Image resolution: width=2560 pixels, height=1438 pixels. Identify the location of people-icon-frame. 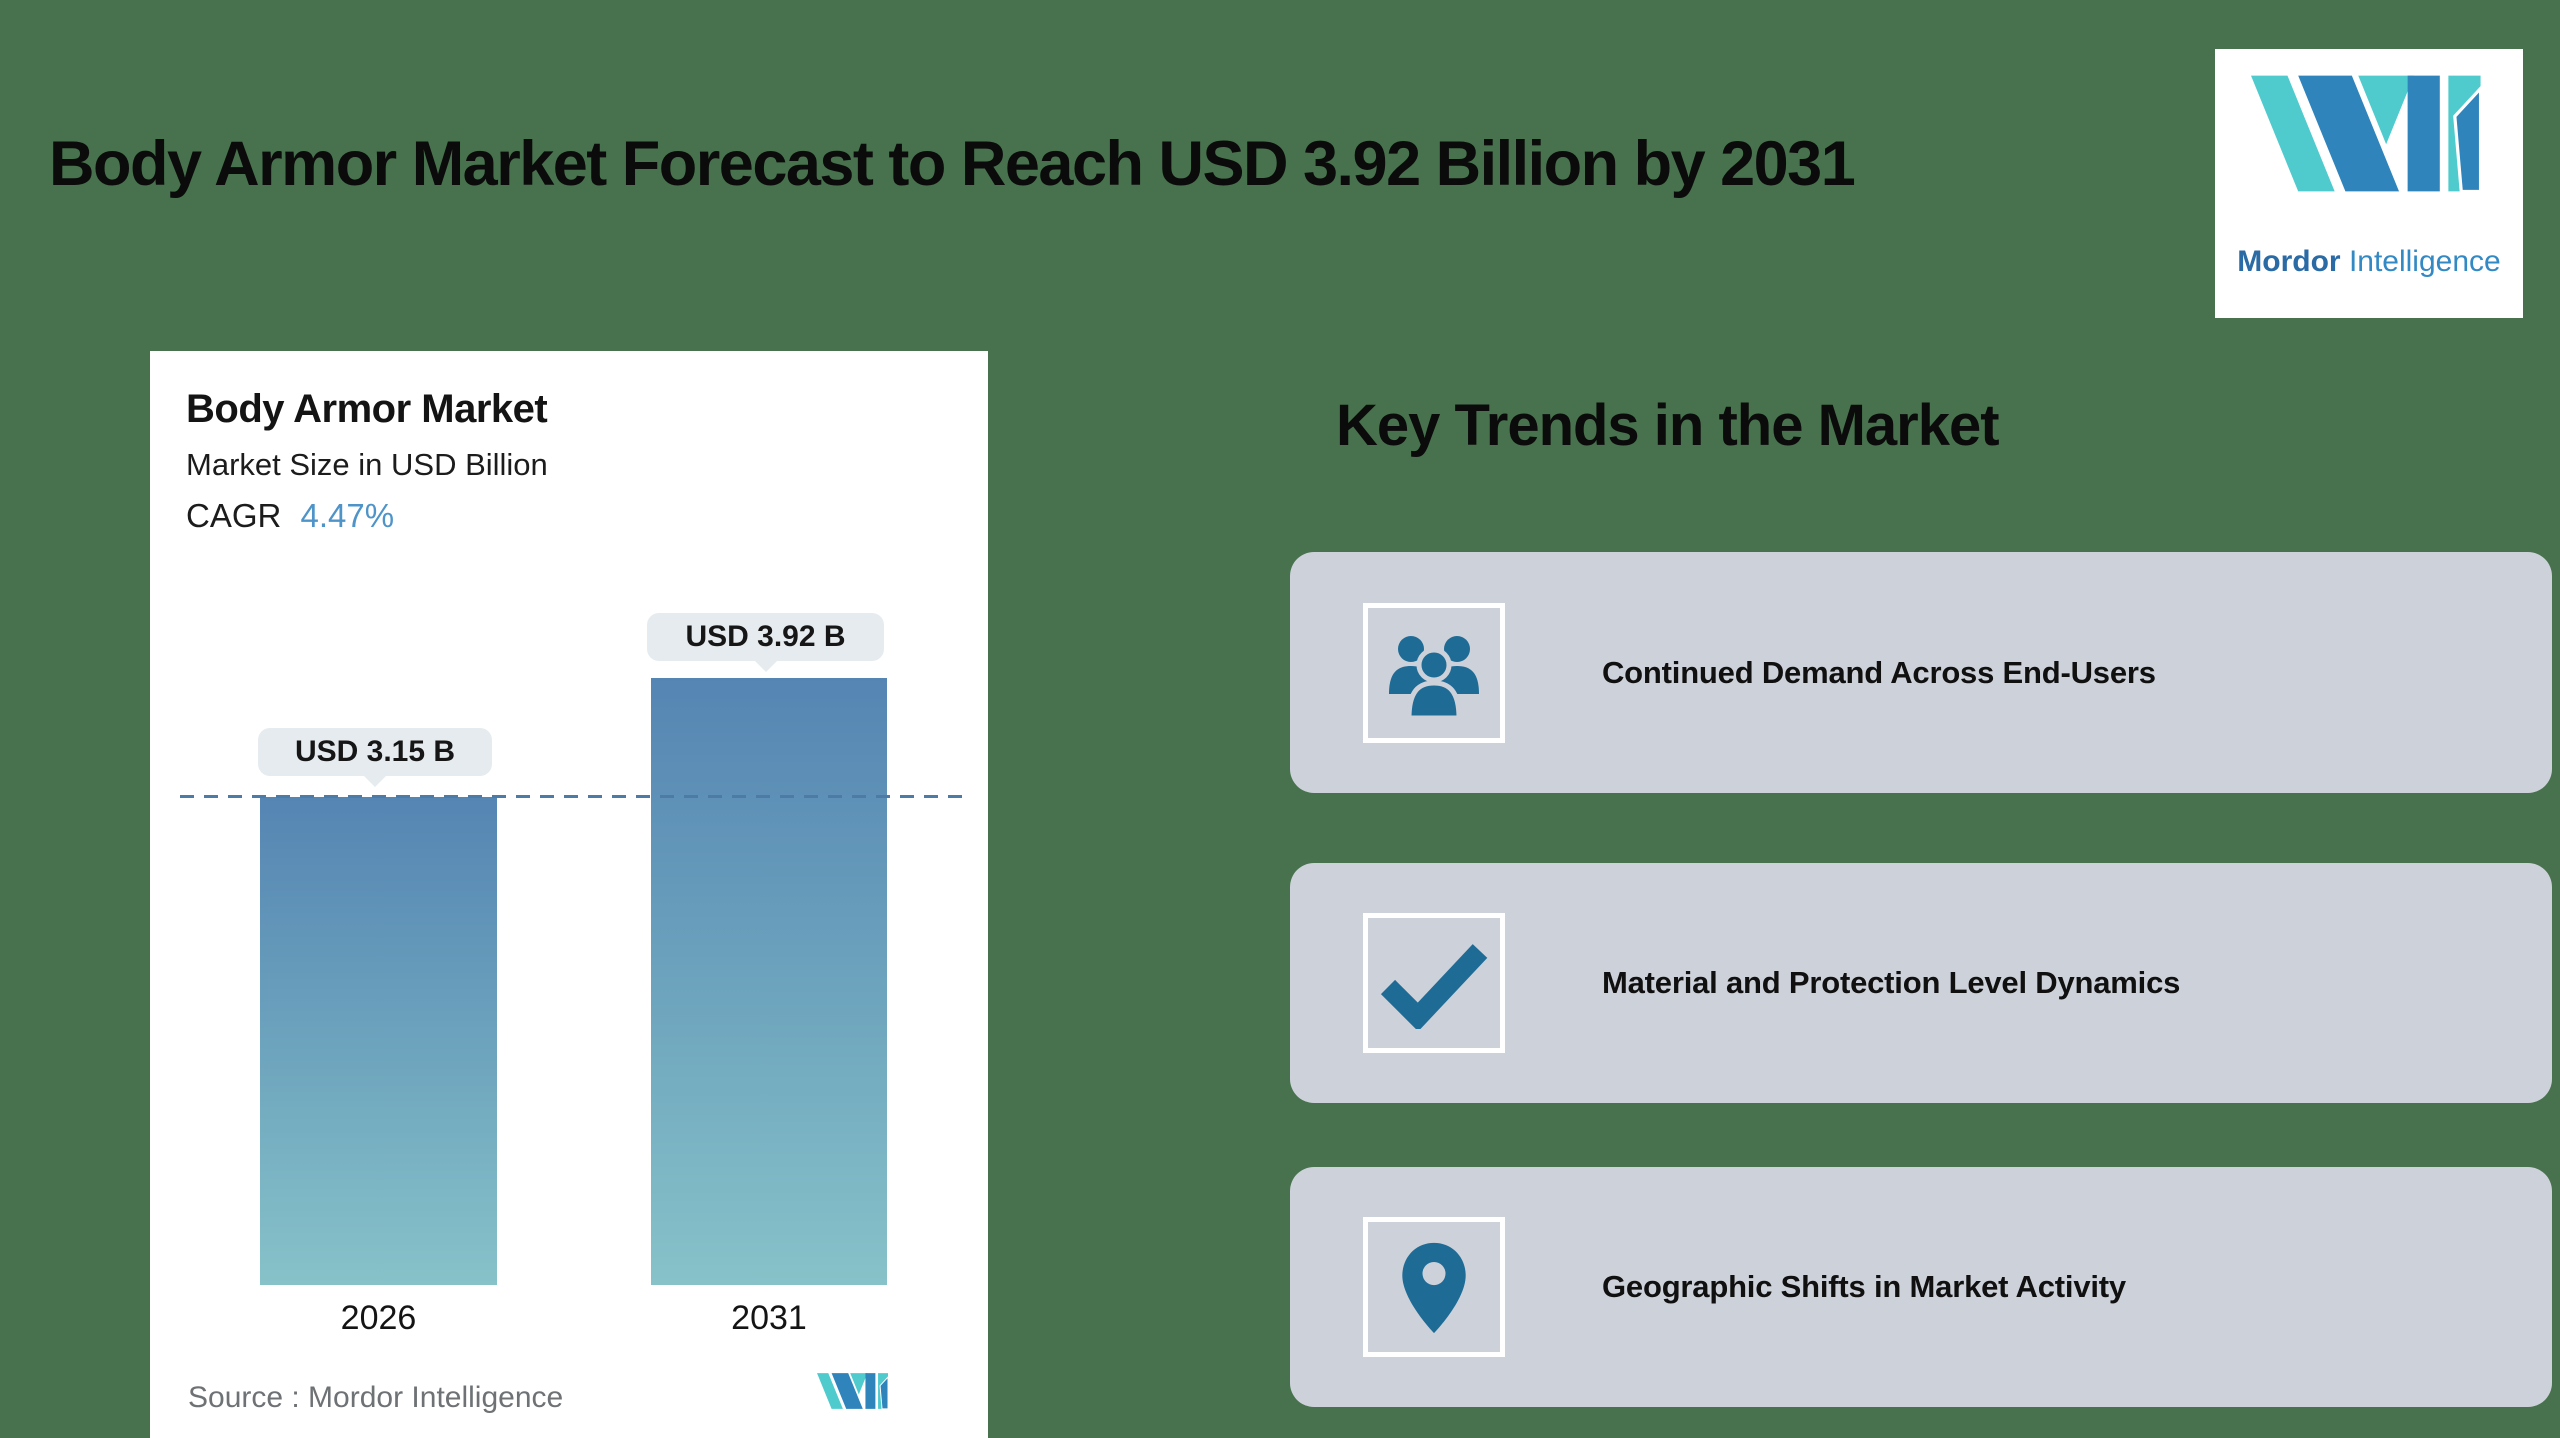
(1434, 672).